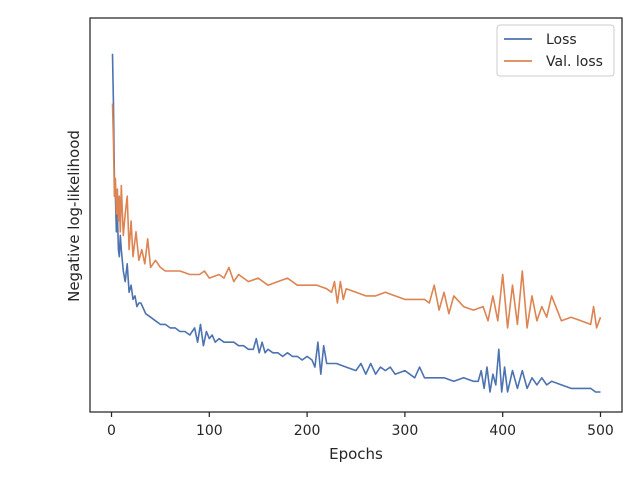  Describe the element at coordinates (574, 62) in the screenshot. I see `legend-label-val-loss: Val. loss` at that location.